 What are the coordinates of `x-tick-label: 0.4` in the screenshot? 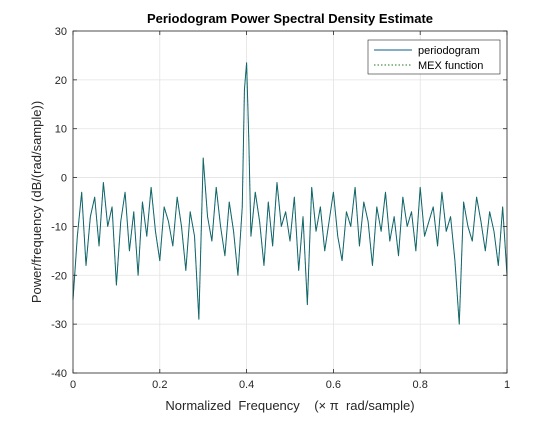 It's located at (246, 385).